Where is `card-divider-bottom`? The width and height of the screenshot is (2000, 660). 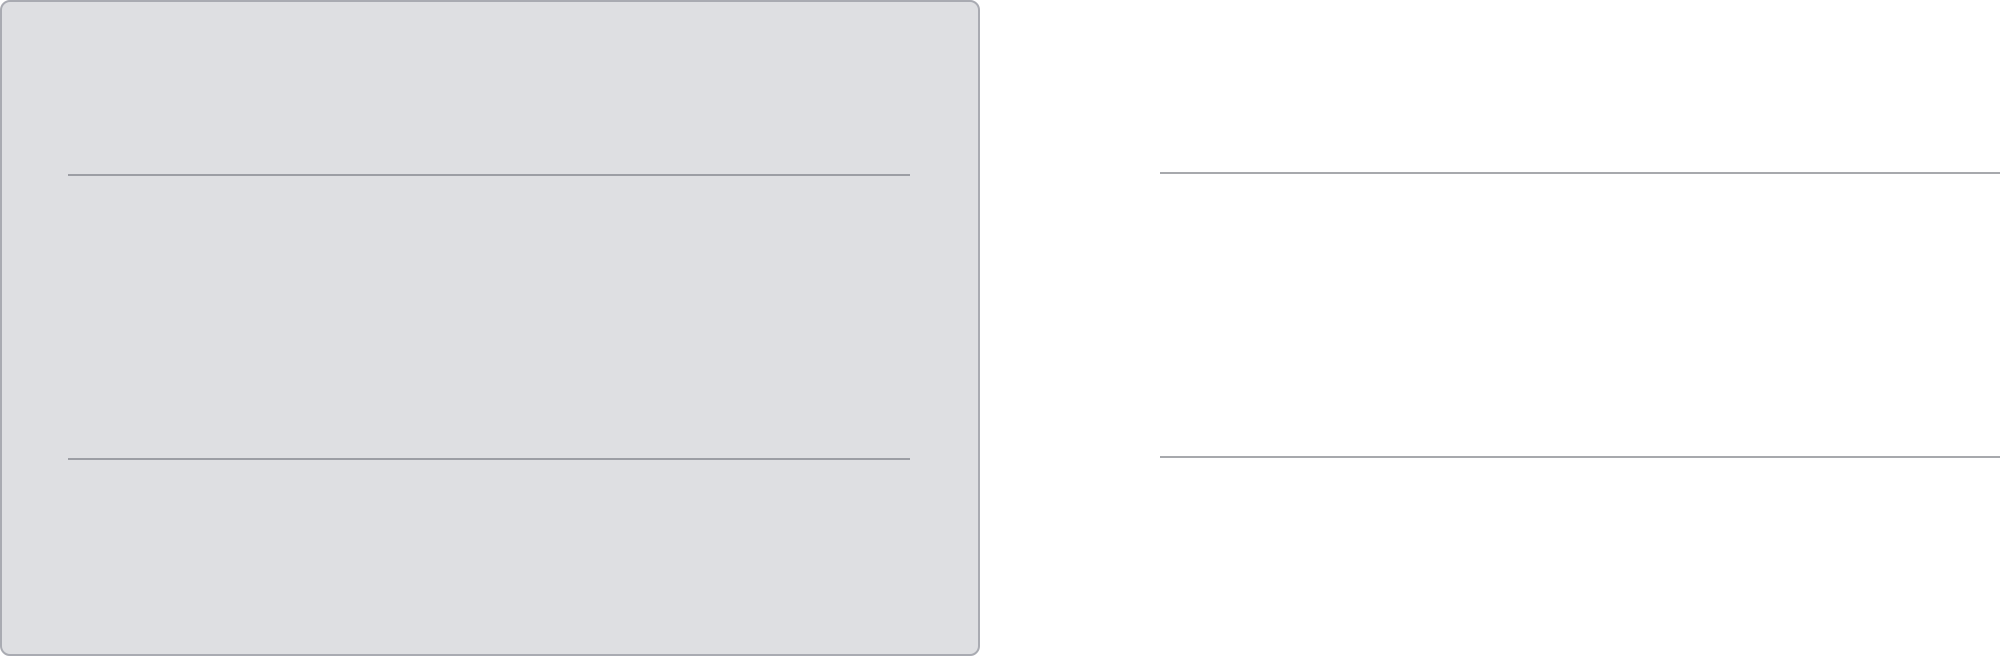 card-divider-bottom is located at coordinates (489, 459).